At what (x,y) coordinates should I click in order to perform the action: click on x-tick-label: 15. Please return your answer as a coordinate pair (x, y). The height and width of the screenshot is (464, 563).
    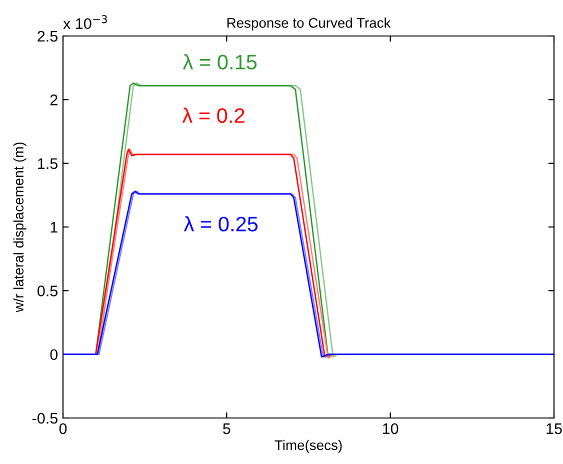
    Looking at the image, I should click on (554, 428).